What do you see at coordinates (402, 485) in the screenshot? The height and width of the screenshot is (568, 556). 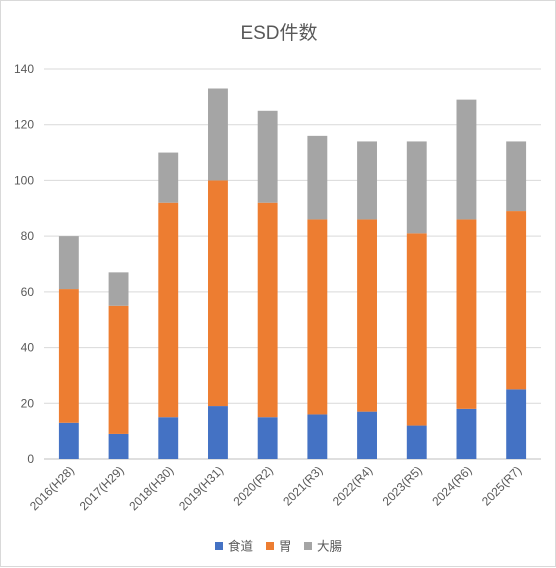 I see `x-tick-label: 2023(R5)` at bounding box center [402, 485].